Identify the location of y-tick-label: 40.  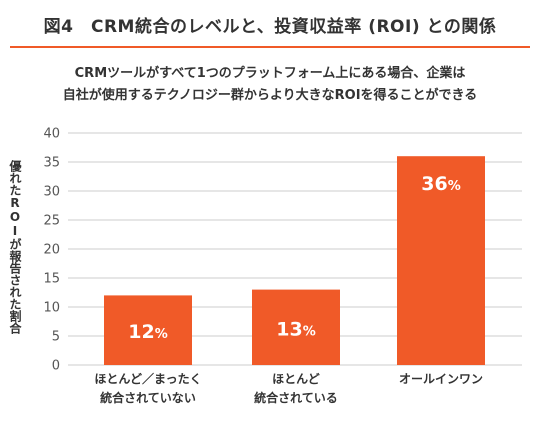
(51, 134).